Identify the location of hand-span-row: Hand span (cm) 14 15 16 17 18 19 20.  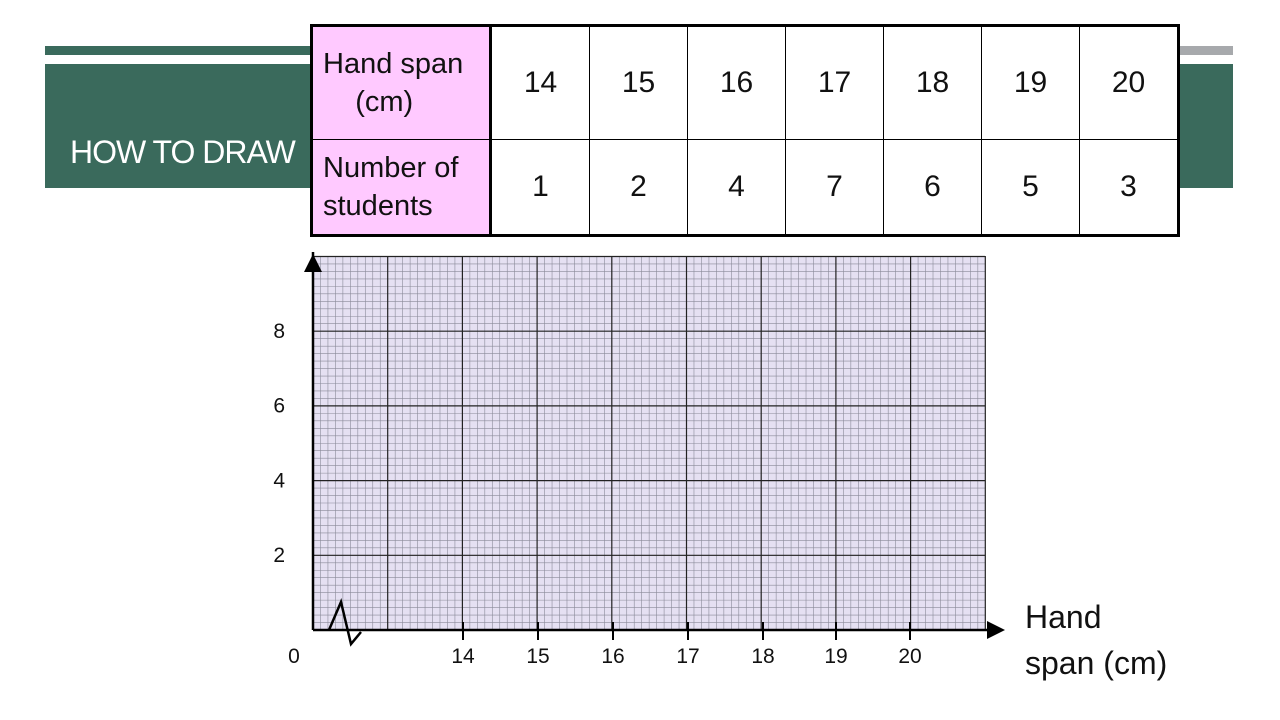
(745, 82).